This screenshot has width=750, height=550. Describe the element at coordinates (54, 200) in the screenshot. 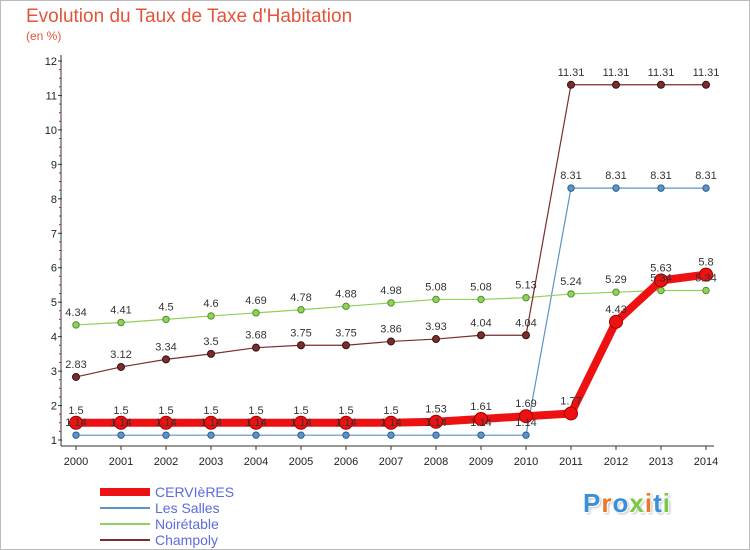

I see `y-tick-label: 8` at that location.